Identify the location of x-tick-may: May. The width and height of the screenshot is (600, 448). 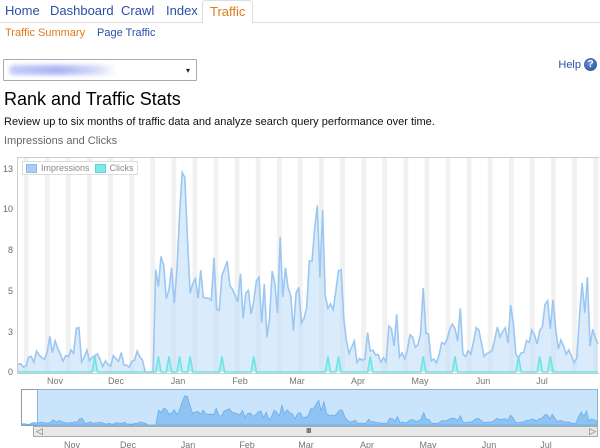
(420, 381).